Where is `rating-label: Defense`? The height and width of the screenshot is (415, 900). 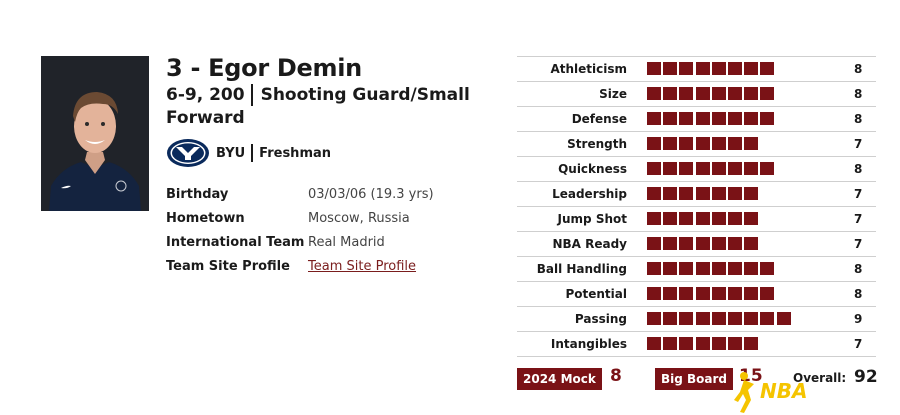 rating-label: Defense is located at coordinates (599, 119).